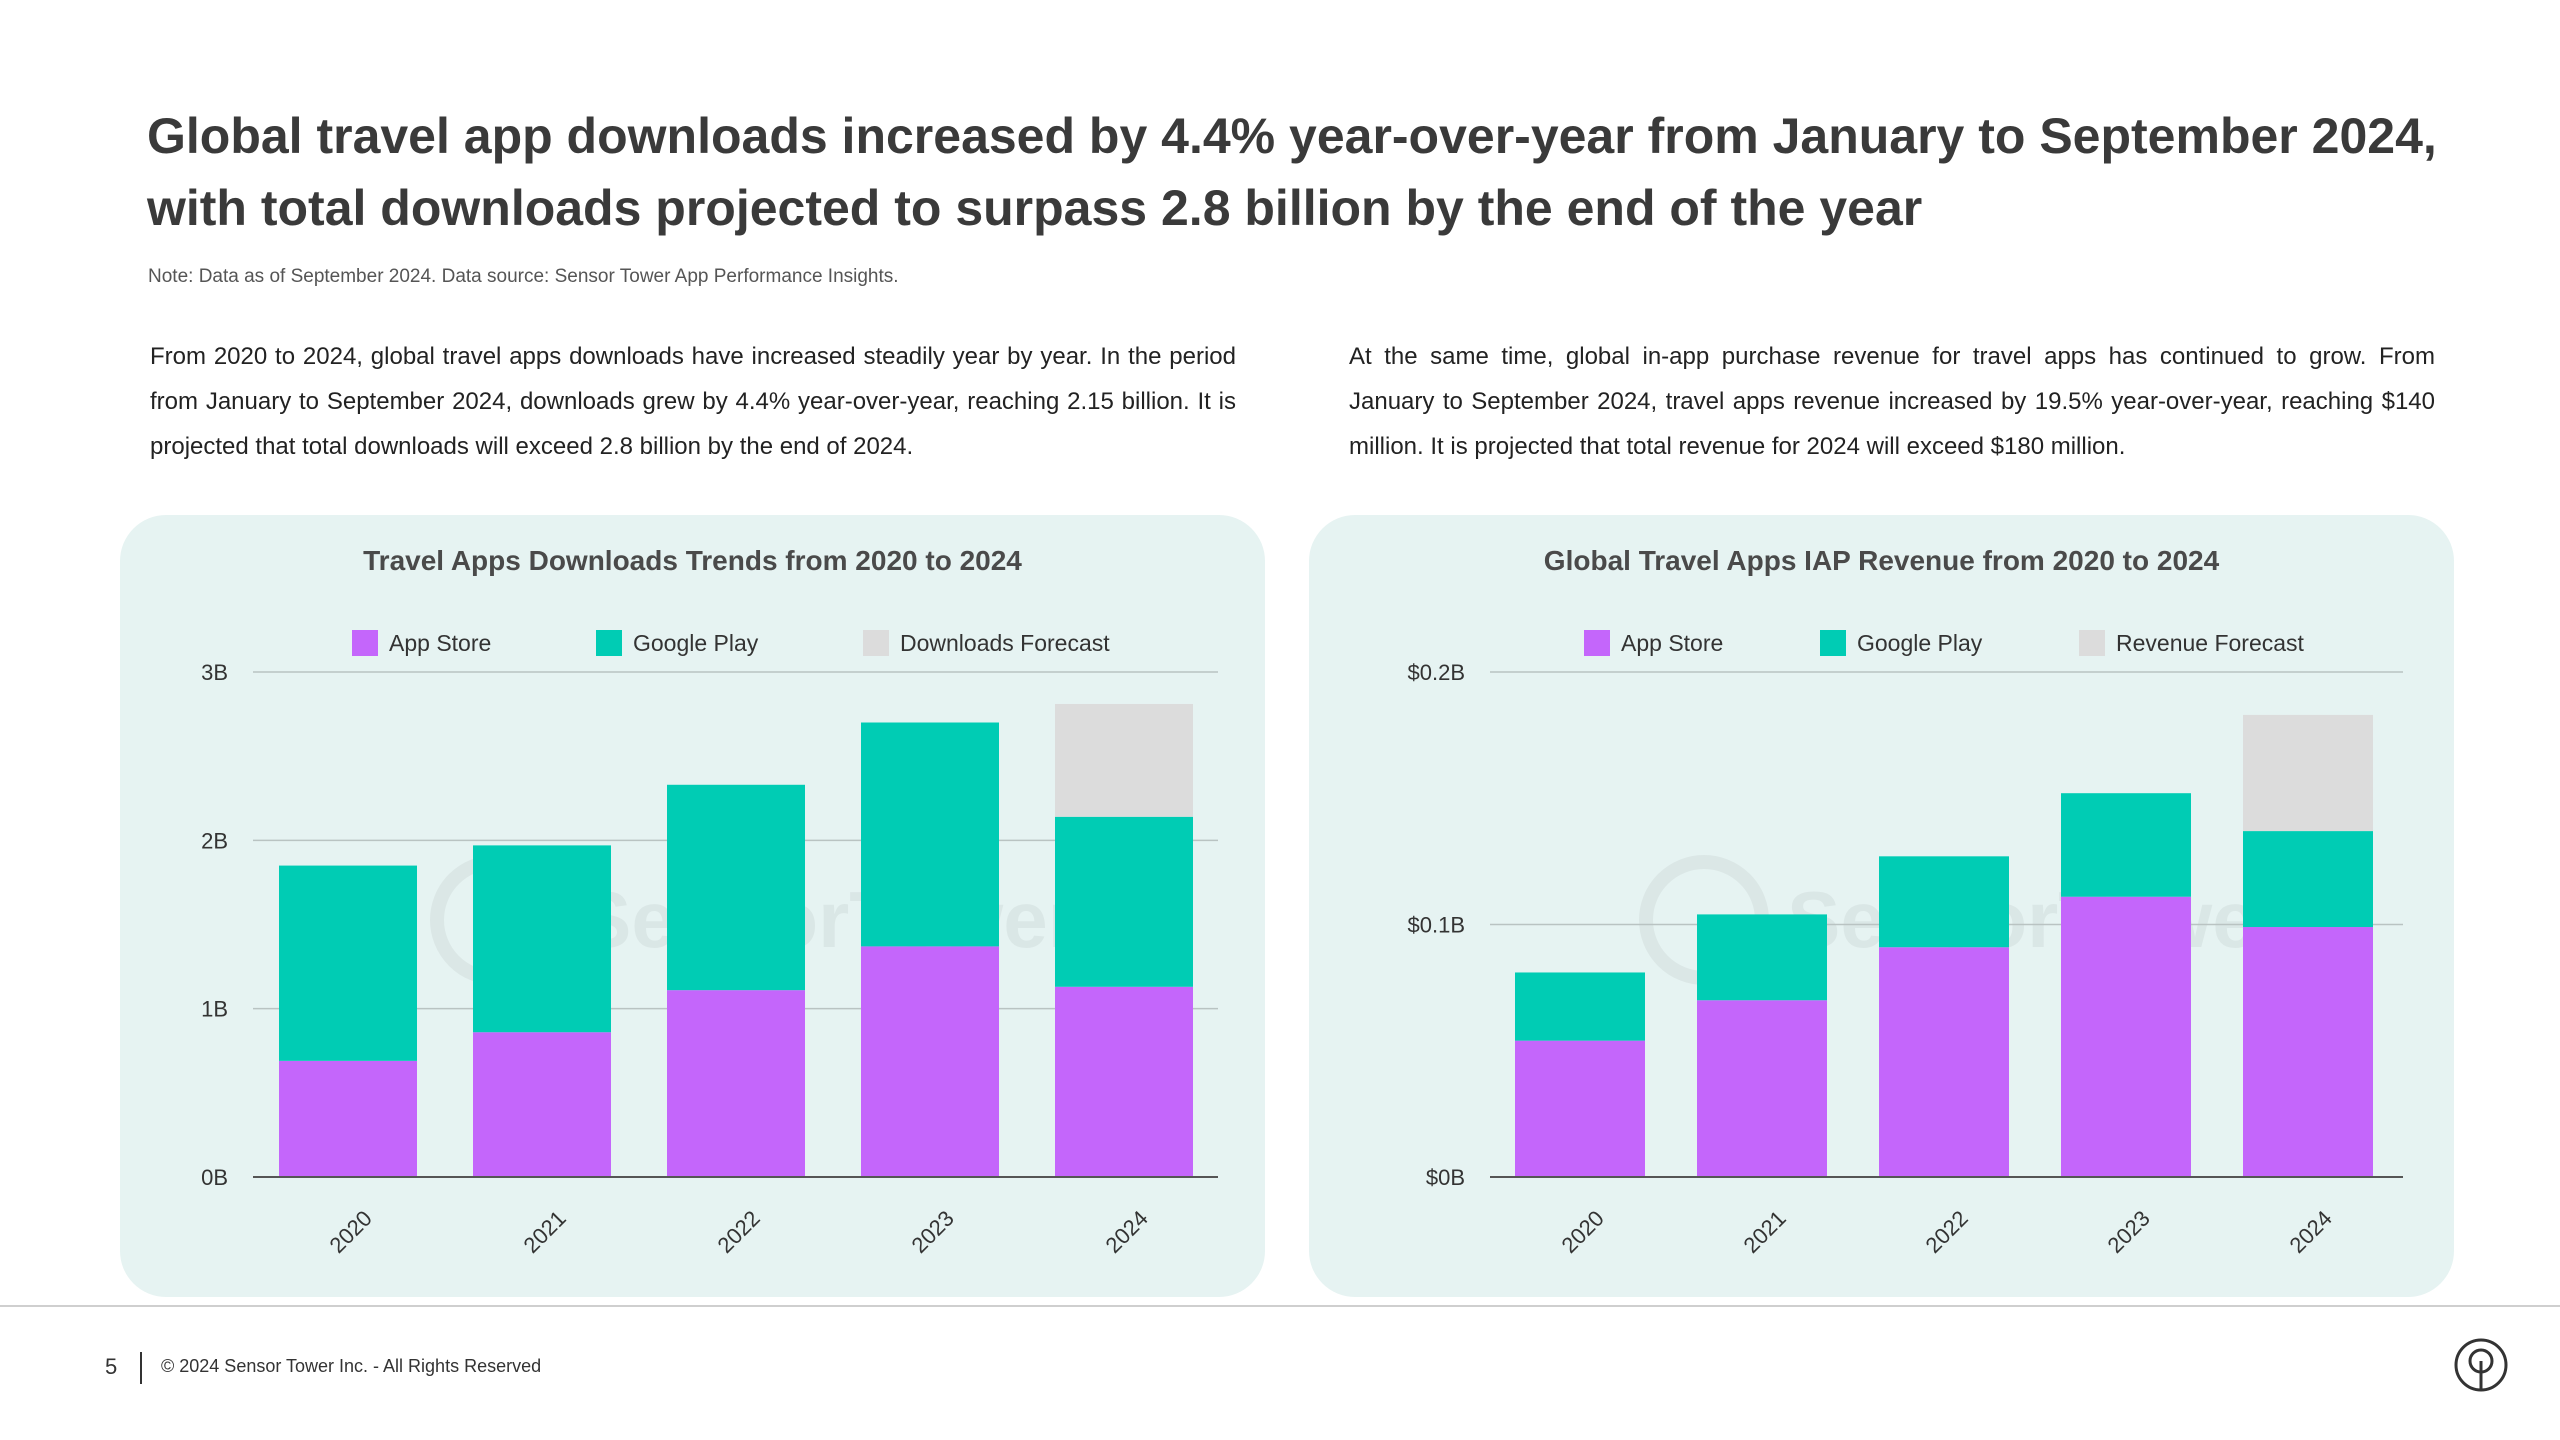 The height and width of the screenshot is (1440, 2560). I want to click on bar-downloads-forecast-2024, so click(1124, 760).